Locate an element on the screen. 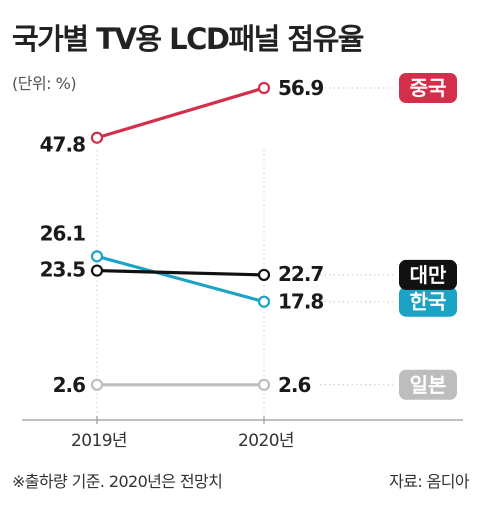 The image size is (485, 525). value-label-2020: 22.7 is located at coordinates (300, 274).